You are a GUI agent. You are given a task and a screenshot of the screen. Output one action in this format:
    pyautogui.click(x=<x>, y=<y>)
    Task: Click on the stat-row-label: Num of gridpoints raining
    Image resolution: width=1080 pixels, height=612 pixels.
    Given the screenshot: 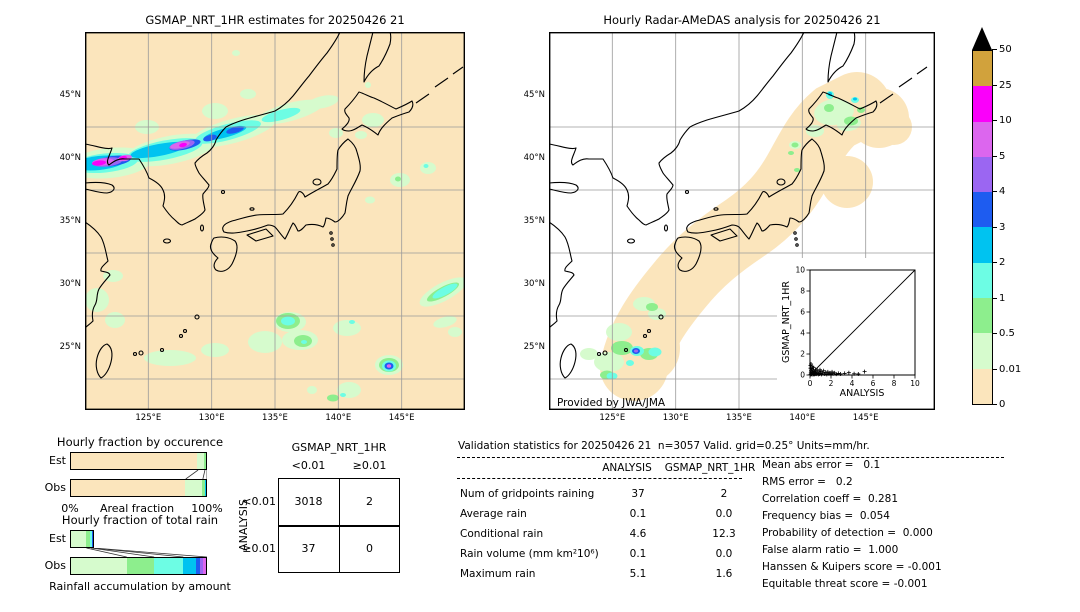 What is the action you would take?
    pyautogui.click(x=527, y=494)
    